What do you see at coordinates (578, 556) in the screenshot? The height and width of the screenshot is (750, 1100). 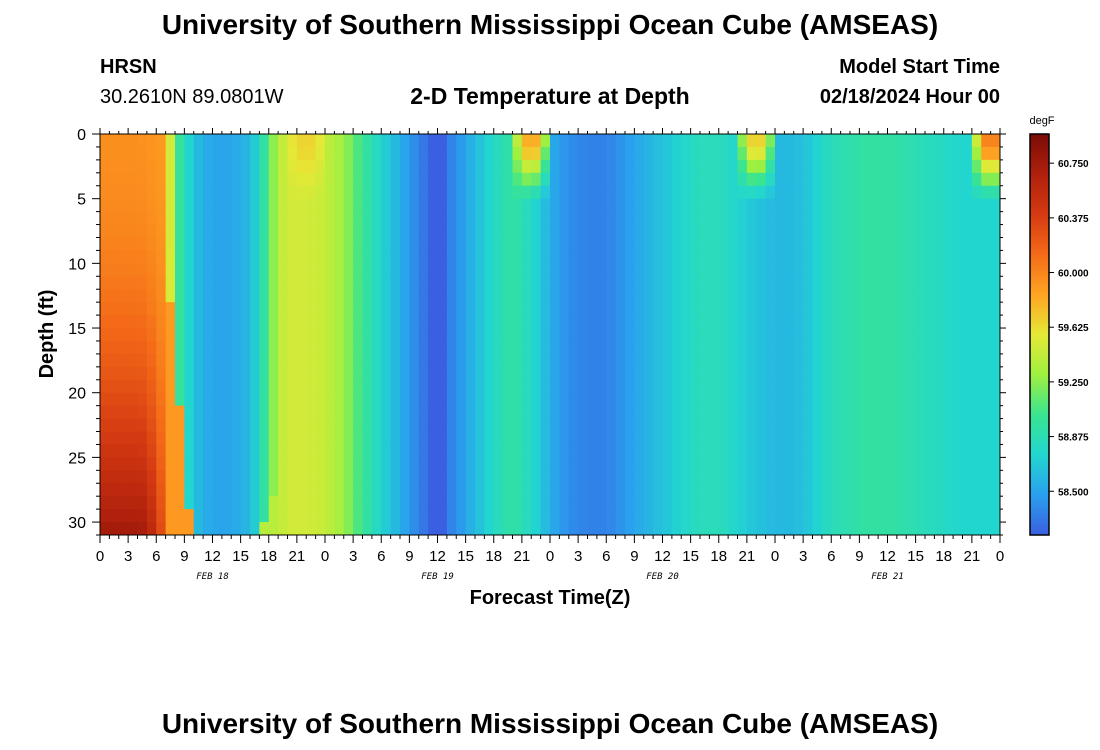 I see `x-tick-label: 3` at bounding box center [578, 556].